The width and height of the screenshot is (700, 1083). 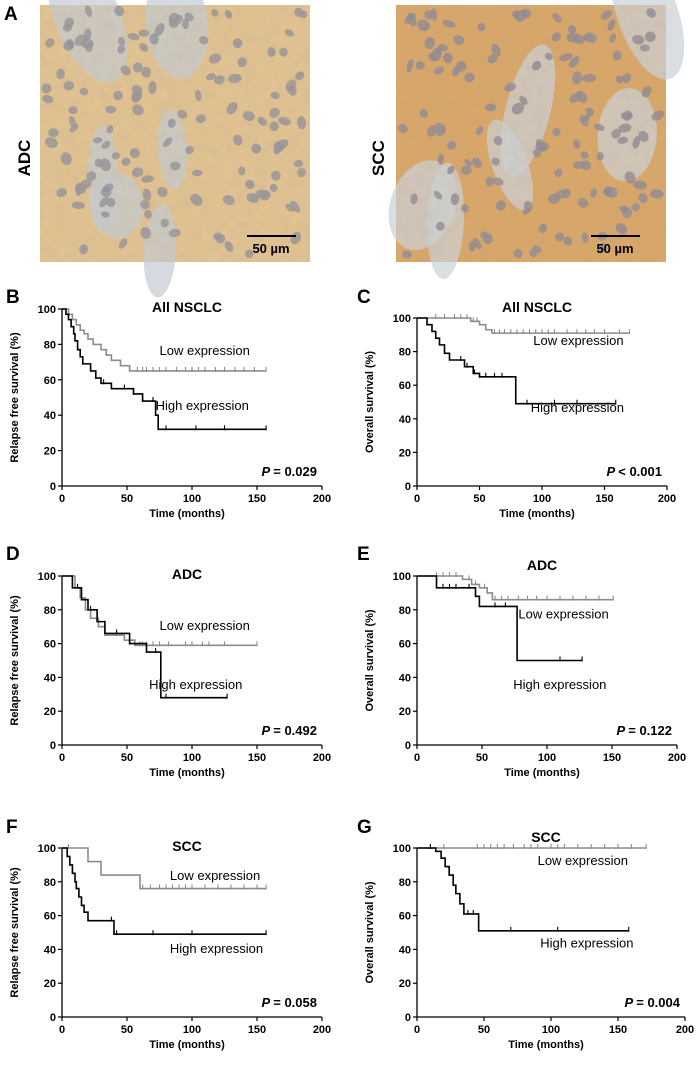 I want to click on p-value-text: = 0.122, so click(x=650, y=730).